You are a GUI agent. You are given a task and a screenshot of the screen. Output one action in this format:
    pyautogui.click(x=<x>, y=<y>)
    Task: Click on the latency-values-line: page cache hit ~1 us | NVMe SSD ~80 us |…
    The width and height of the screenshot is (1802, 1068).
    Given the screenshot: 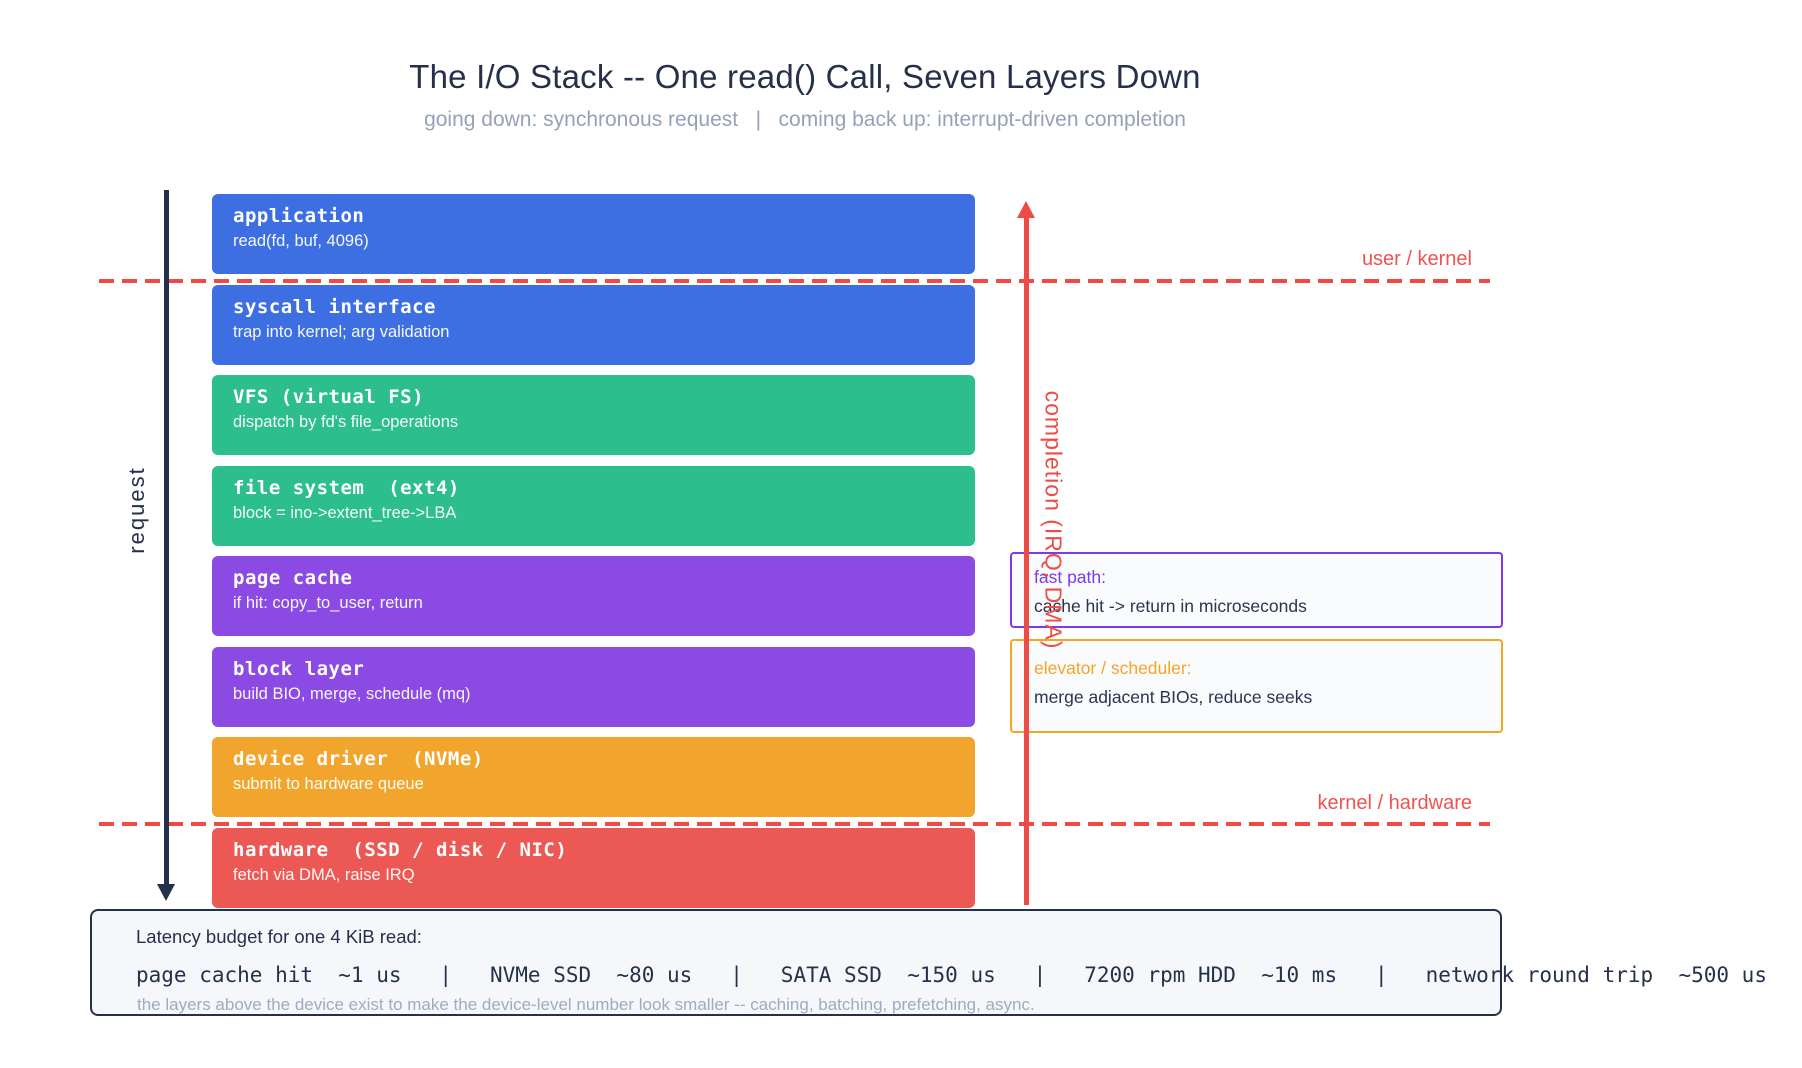 What is the action you would take?
    pyautogui.click(x=951, y=975)
    